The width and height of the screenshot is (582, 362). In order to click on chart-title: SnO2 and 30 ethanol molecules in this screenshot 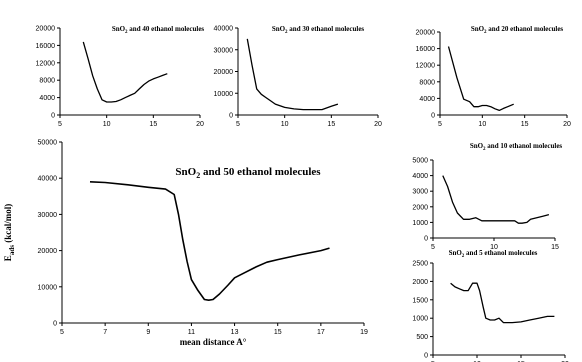, I will do `click(318, 30)`.